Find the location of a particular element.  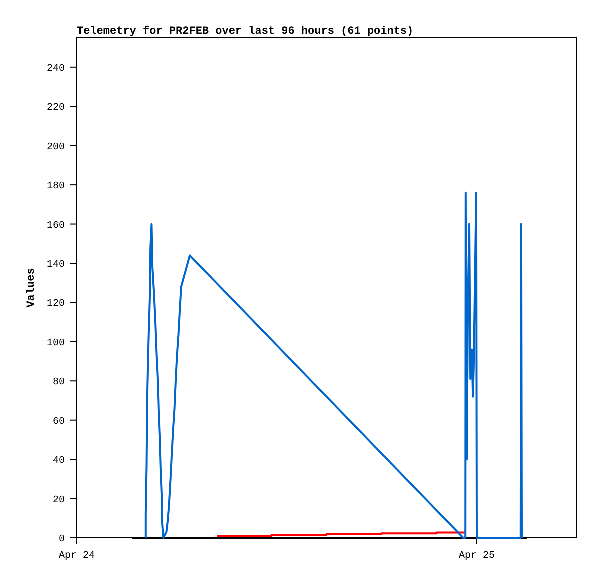

x-tick-label: Apr 25 is located at coordinates (477, 556).